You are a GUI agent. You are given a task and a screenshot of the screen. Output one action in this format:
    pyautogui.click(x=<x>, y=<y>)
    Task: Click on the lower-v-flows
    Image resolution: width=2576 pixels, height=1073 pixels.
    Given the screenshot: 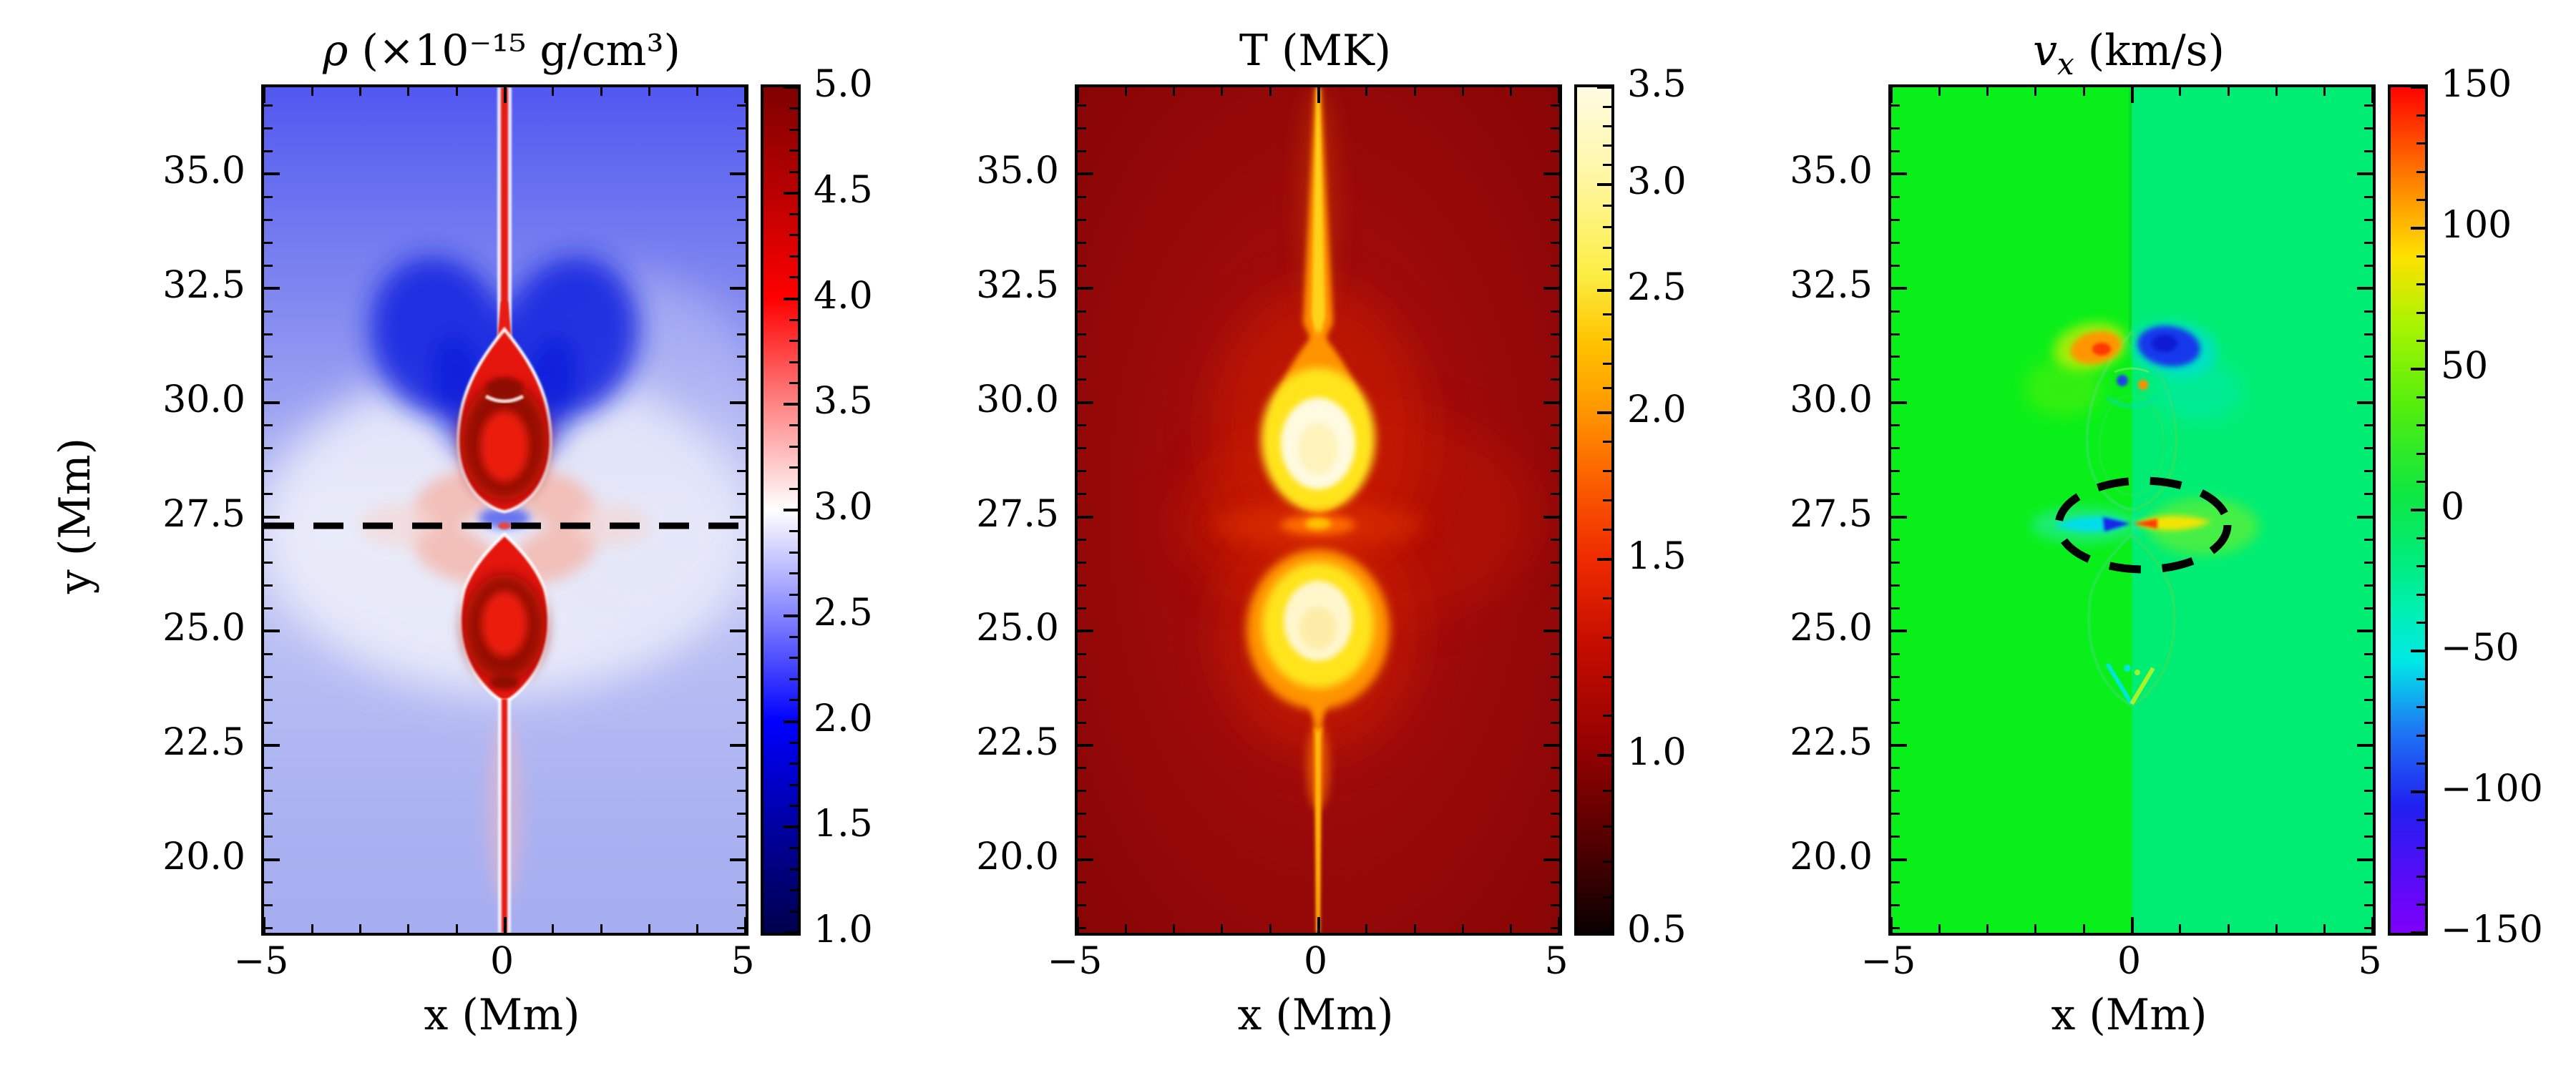 What is the action you would take?
    pyautogui.click(x=2130, y=684)
    